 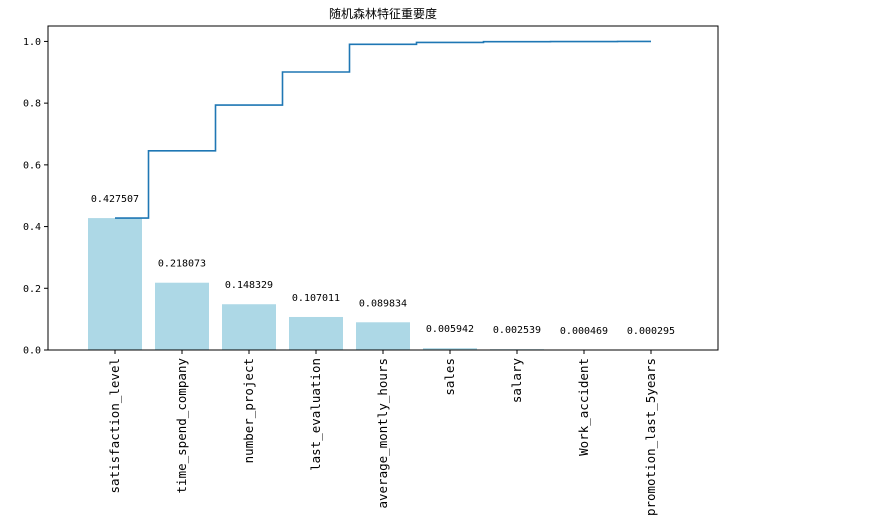 I want to click on y-tick-label-0.6: 0.6, so click(x=32, y=165).